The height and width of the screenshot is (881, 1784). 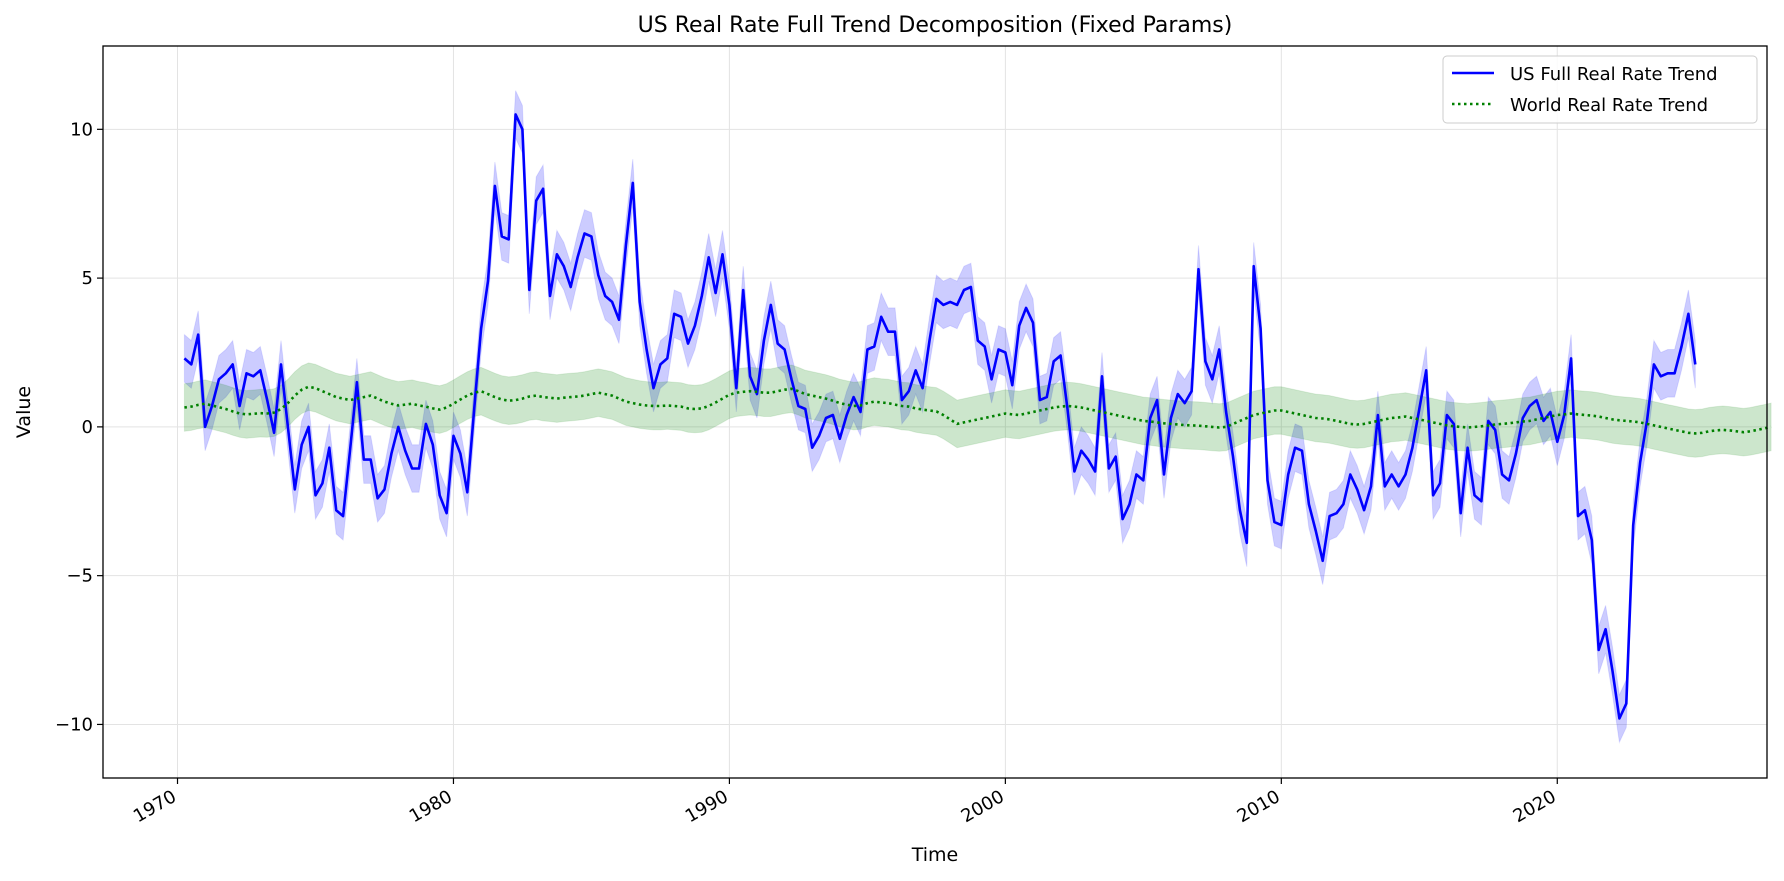 What do you see at coordinates (79, 427) in the screenshot?
I see `y-axis: −10 −5 0 5 10` at bounding box center [79, 427].